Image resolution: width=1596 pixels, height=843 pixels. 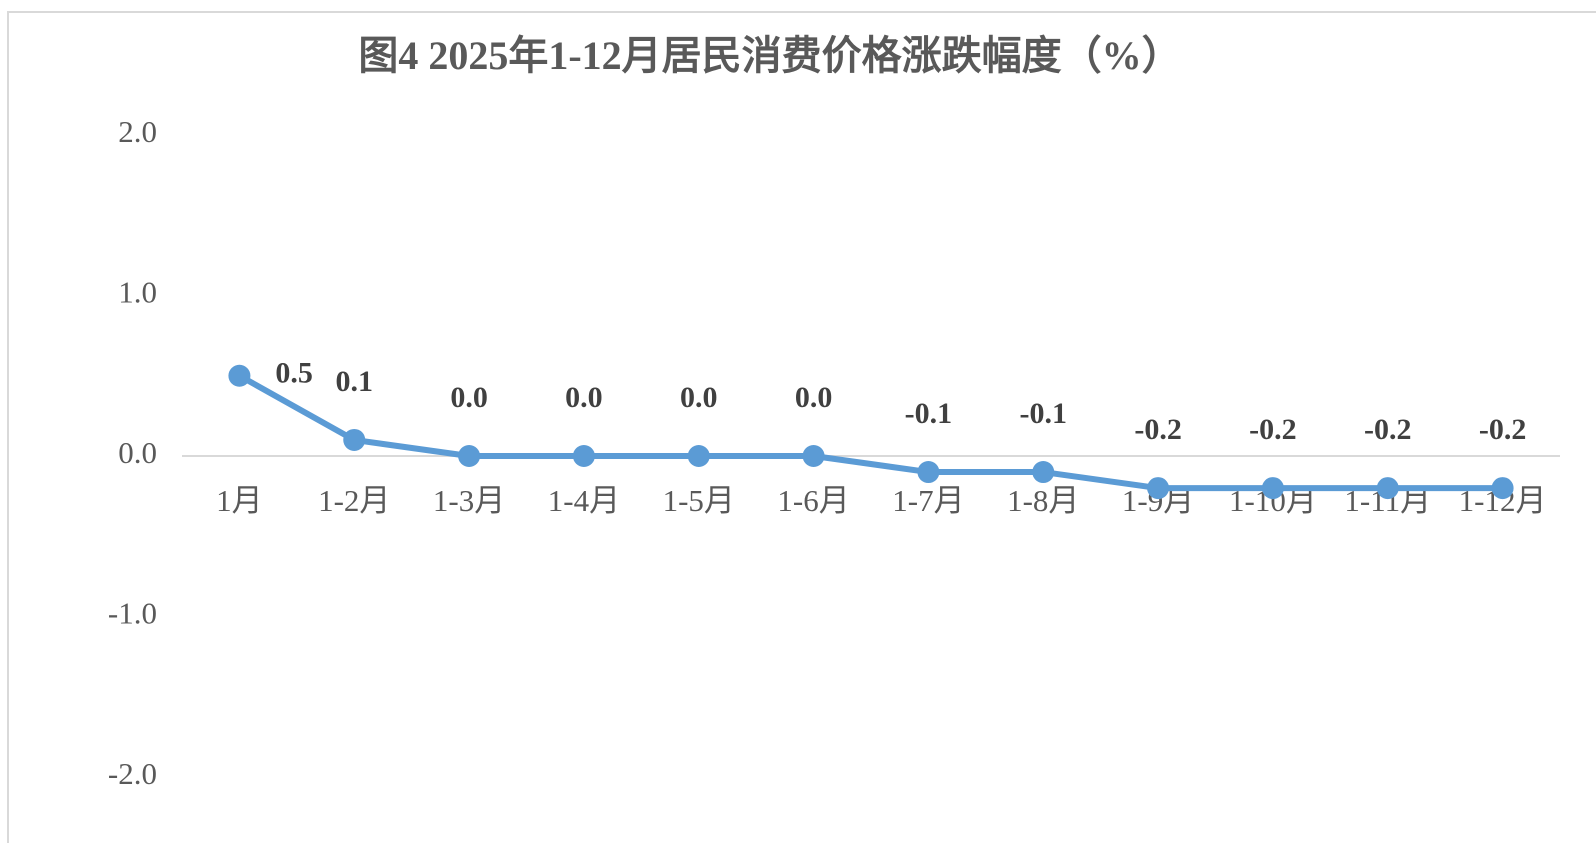 I want to click on x-tick-label: 1-5月, so click(x=699, y=500).